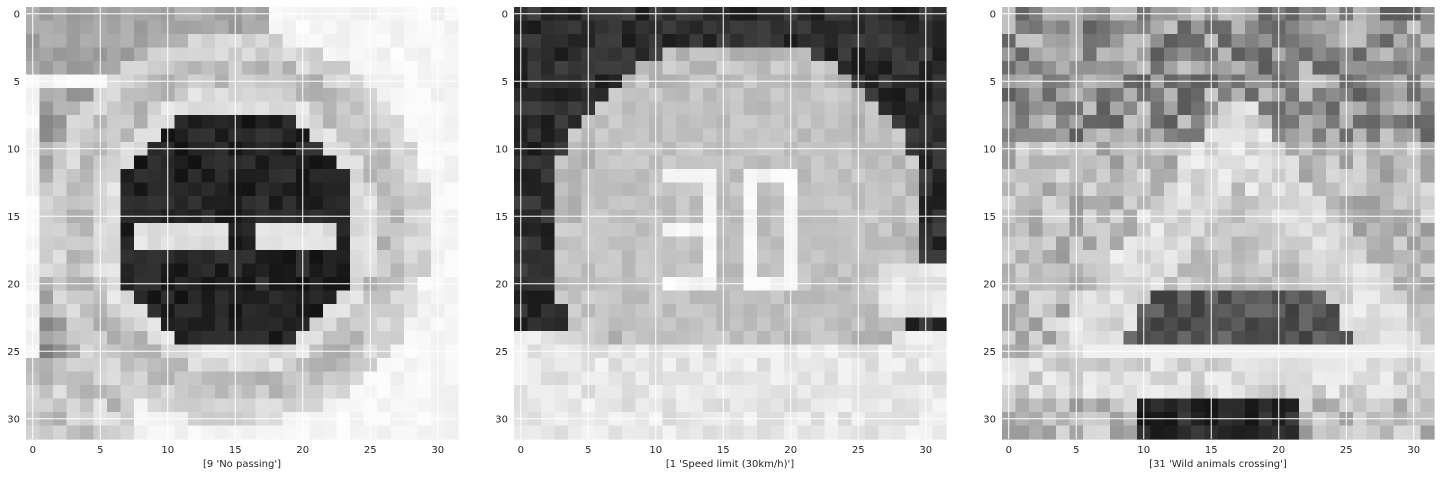 This screenshot has width=1440, height=477. Describe the element at coordinates (242, 464) in the screenshot. I see `x-axis-label: [9 'No passing']` at that location.